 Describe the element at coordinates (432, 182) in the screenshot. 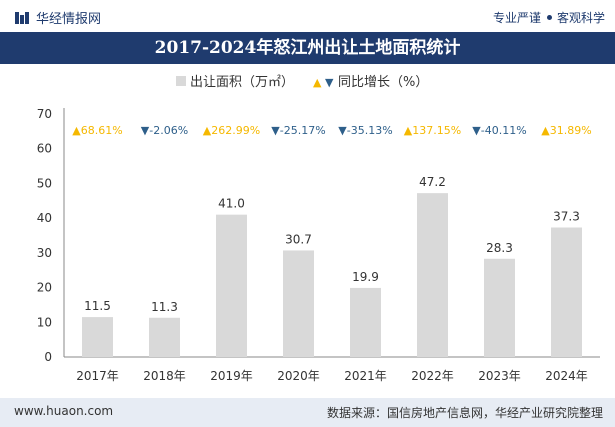

I see `data-label: 47.2` at that location.